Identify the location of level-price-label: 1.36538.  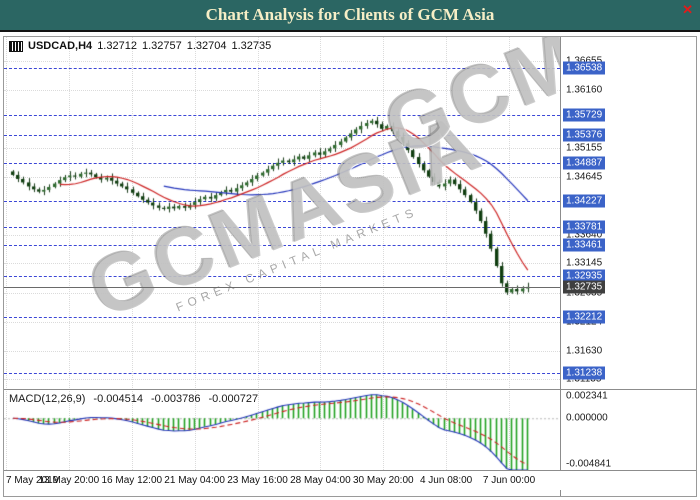
(584, 68).